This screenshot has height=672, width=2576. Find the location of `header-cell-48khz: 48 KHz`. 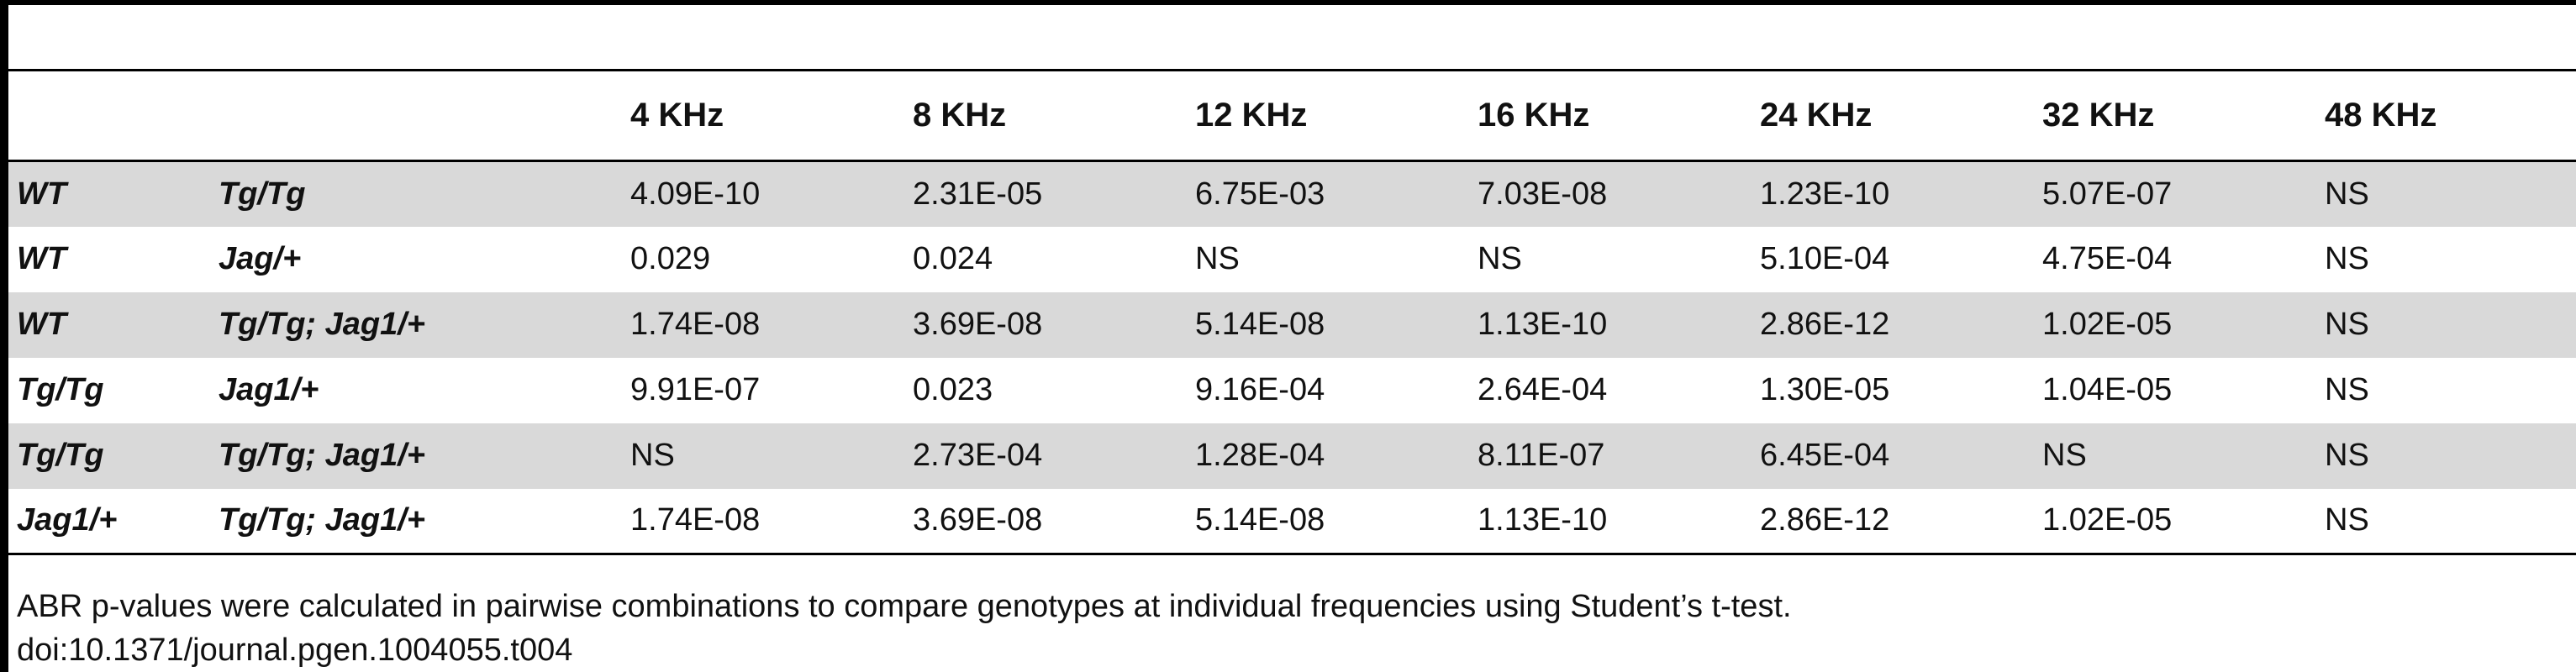

header-cell-48khz: 48 KHz is located at coordinates (2446, 115).